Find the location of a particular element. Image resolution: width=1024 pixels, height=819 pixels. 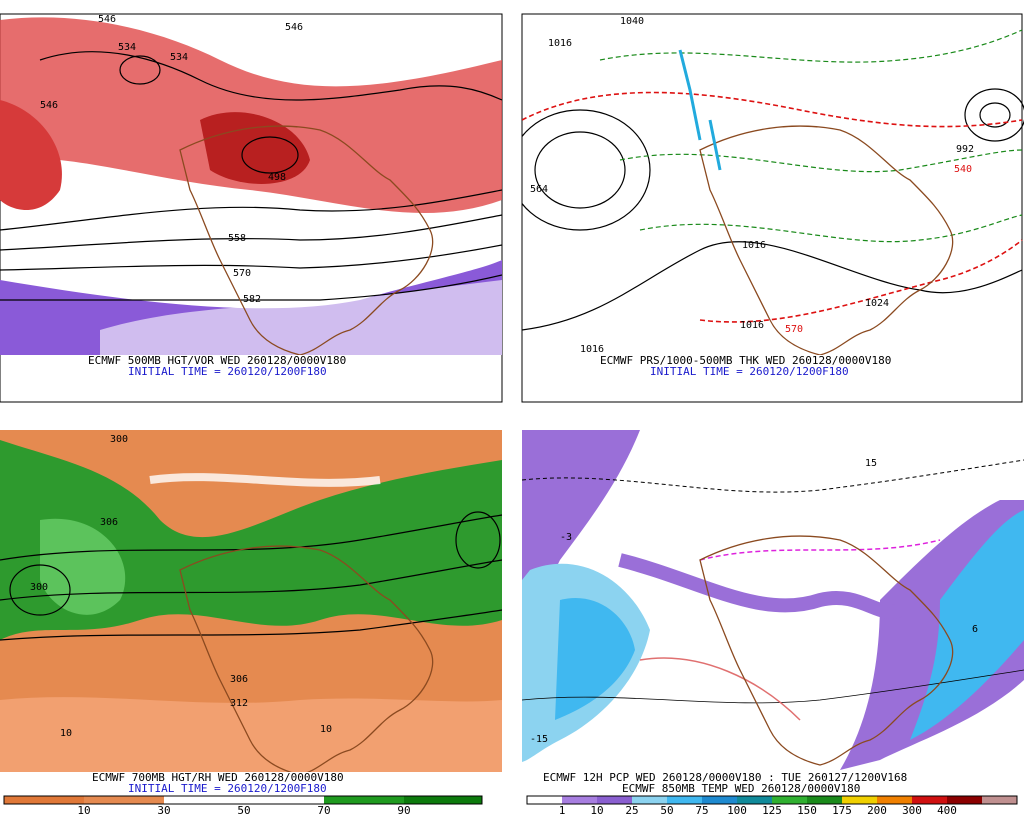

contour-label: 540 is located at coordinates (963, 169).